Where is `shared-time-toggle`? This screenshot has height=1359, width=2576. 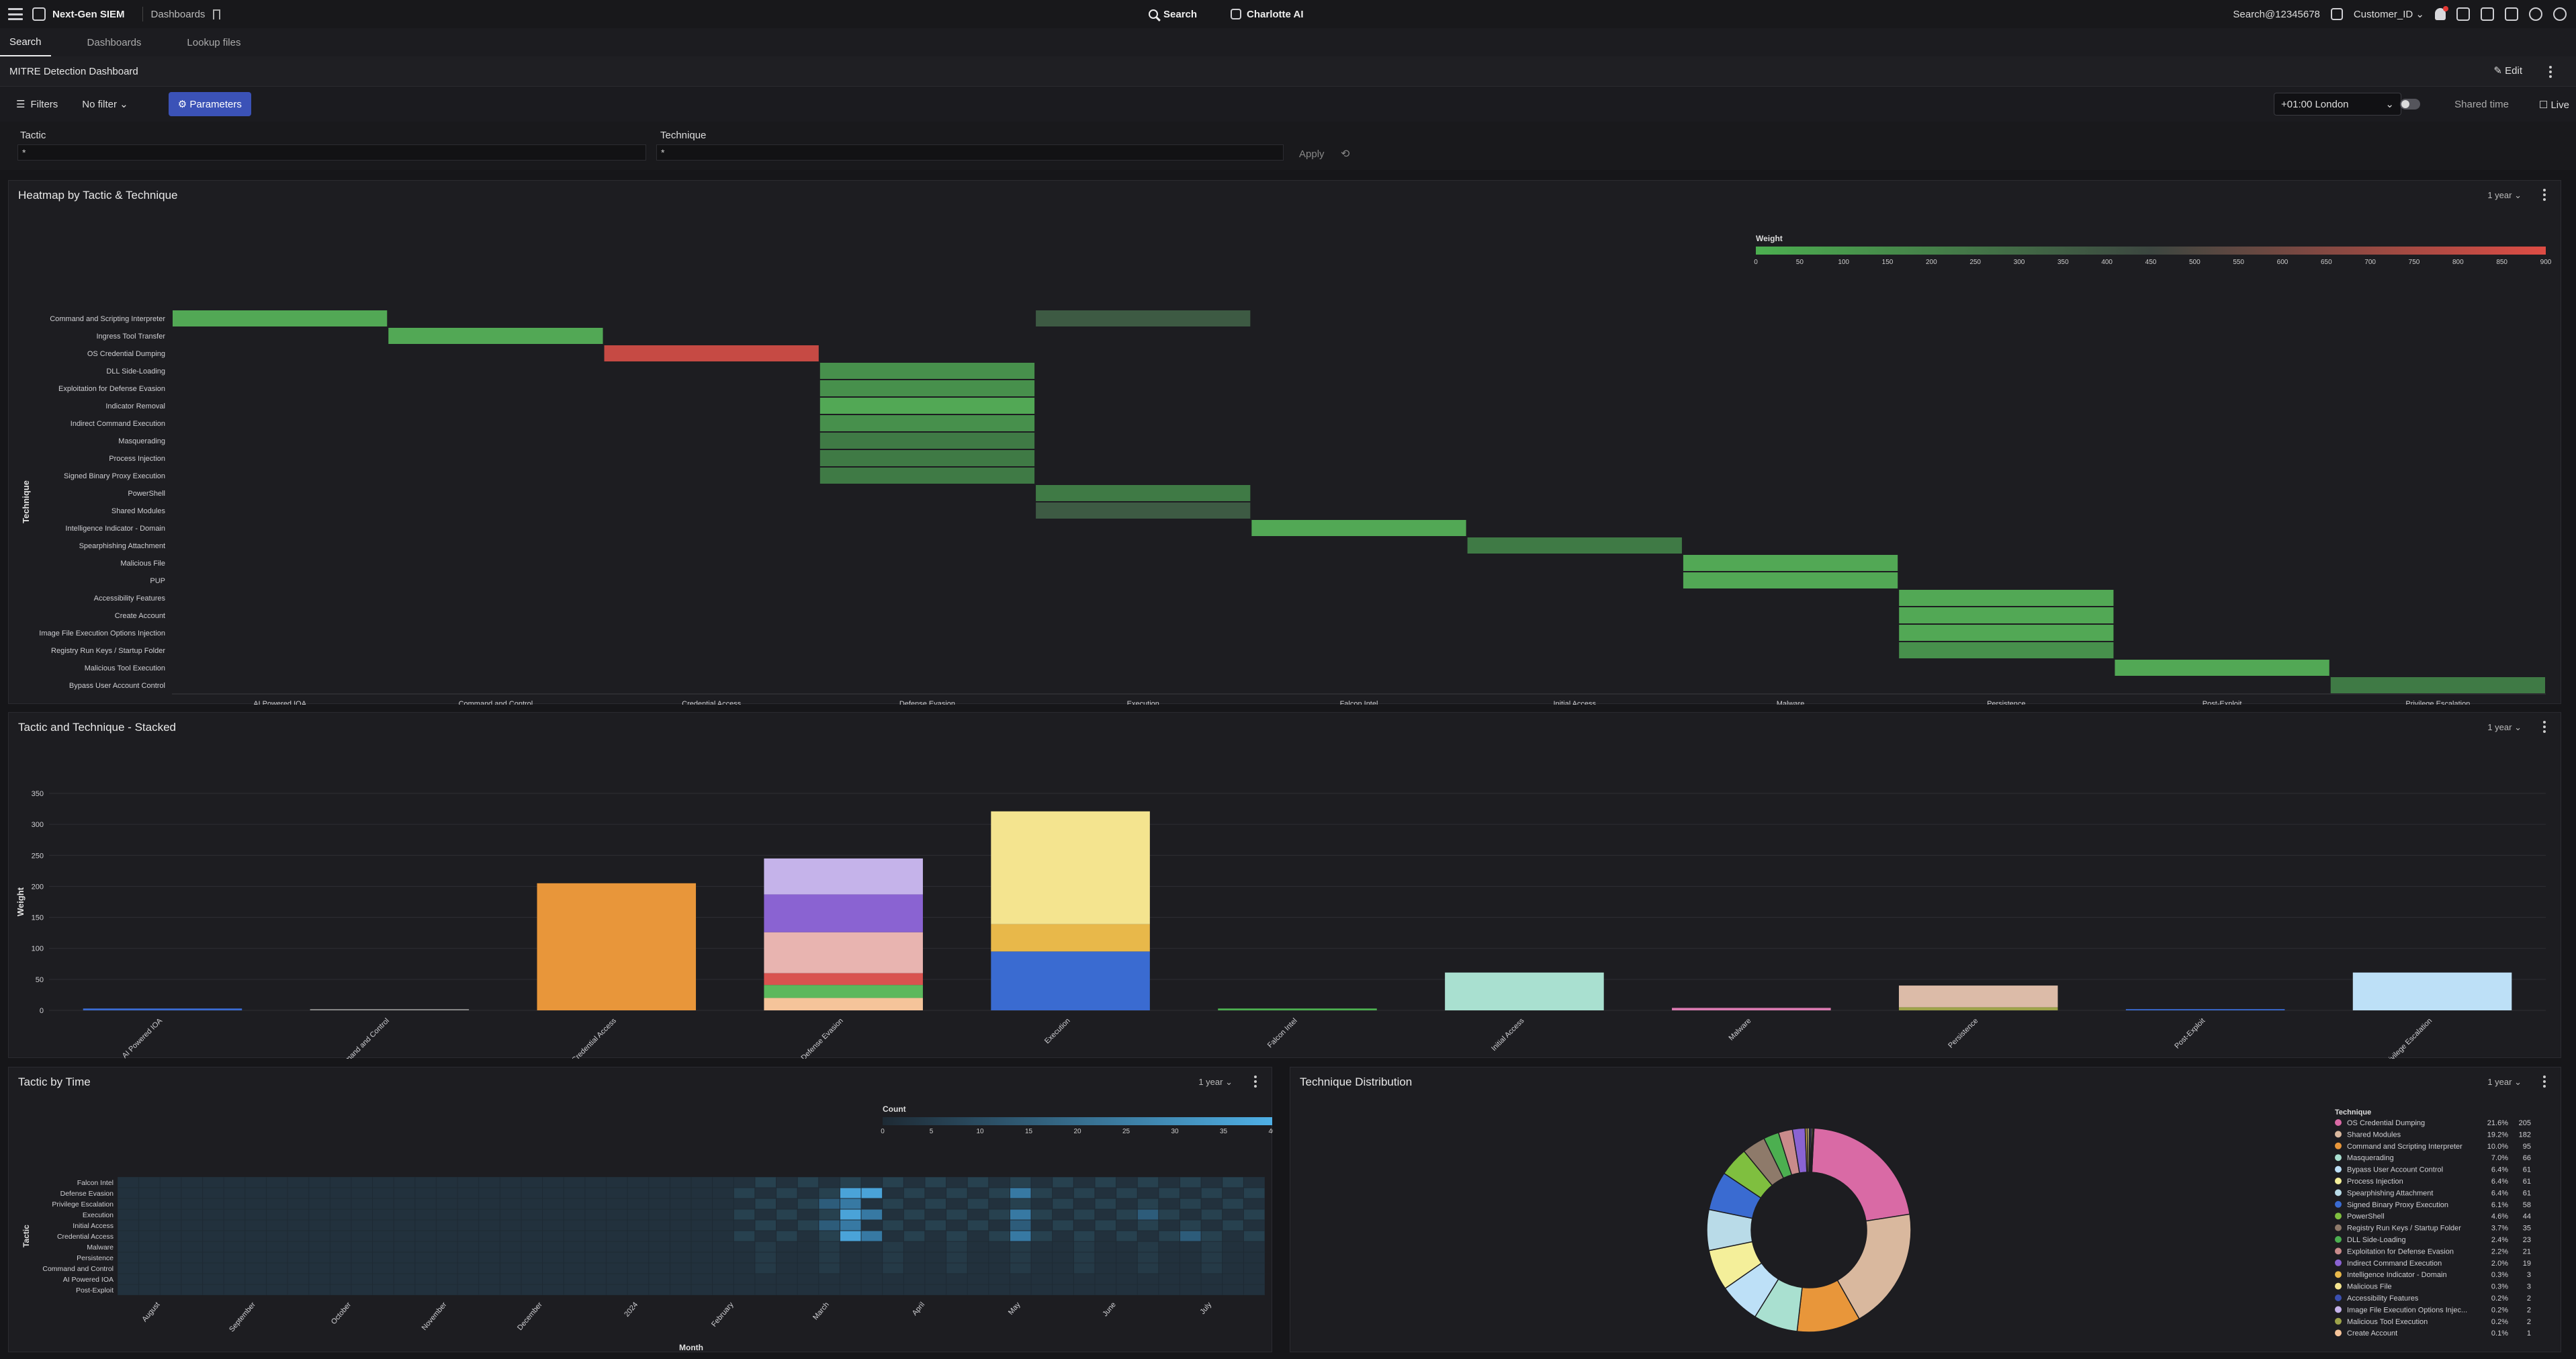 shared-time-toggle is located at coordinates (2410, 104).